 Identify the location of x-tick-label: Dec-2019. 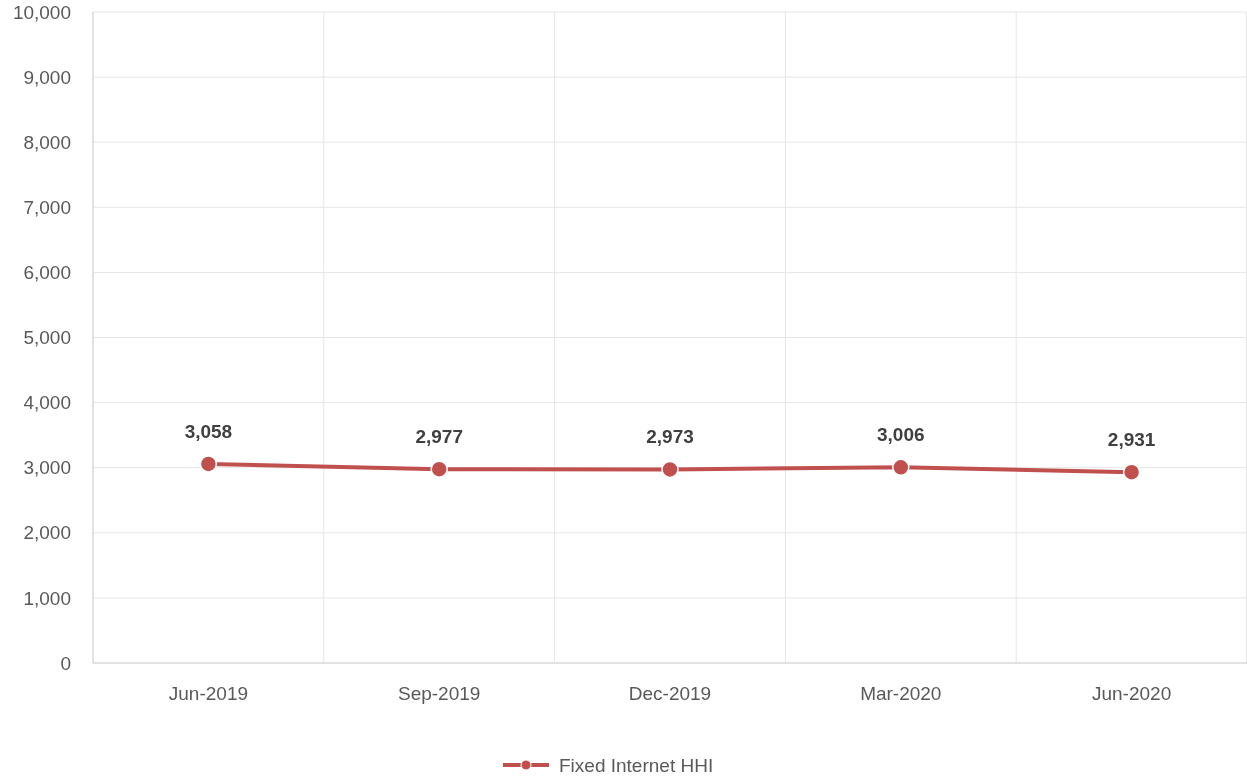
(670, 693).